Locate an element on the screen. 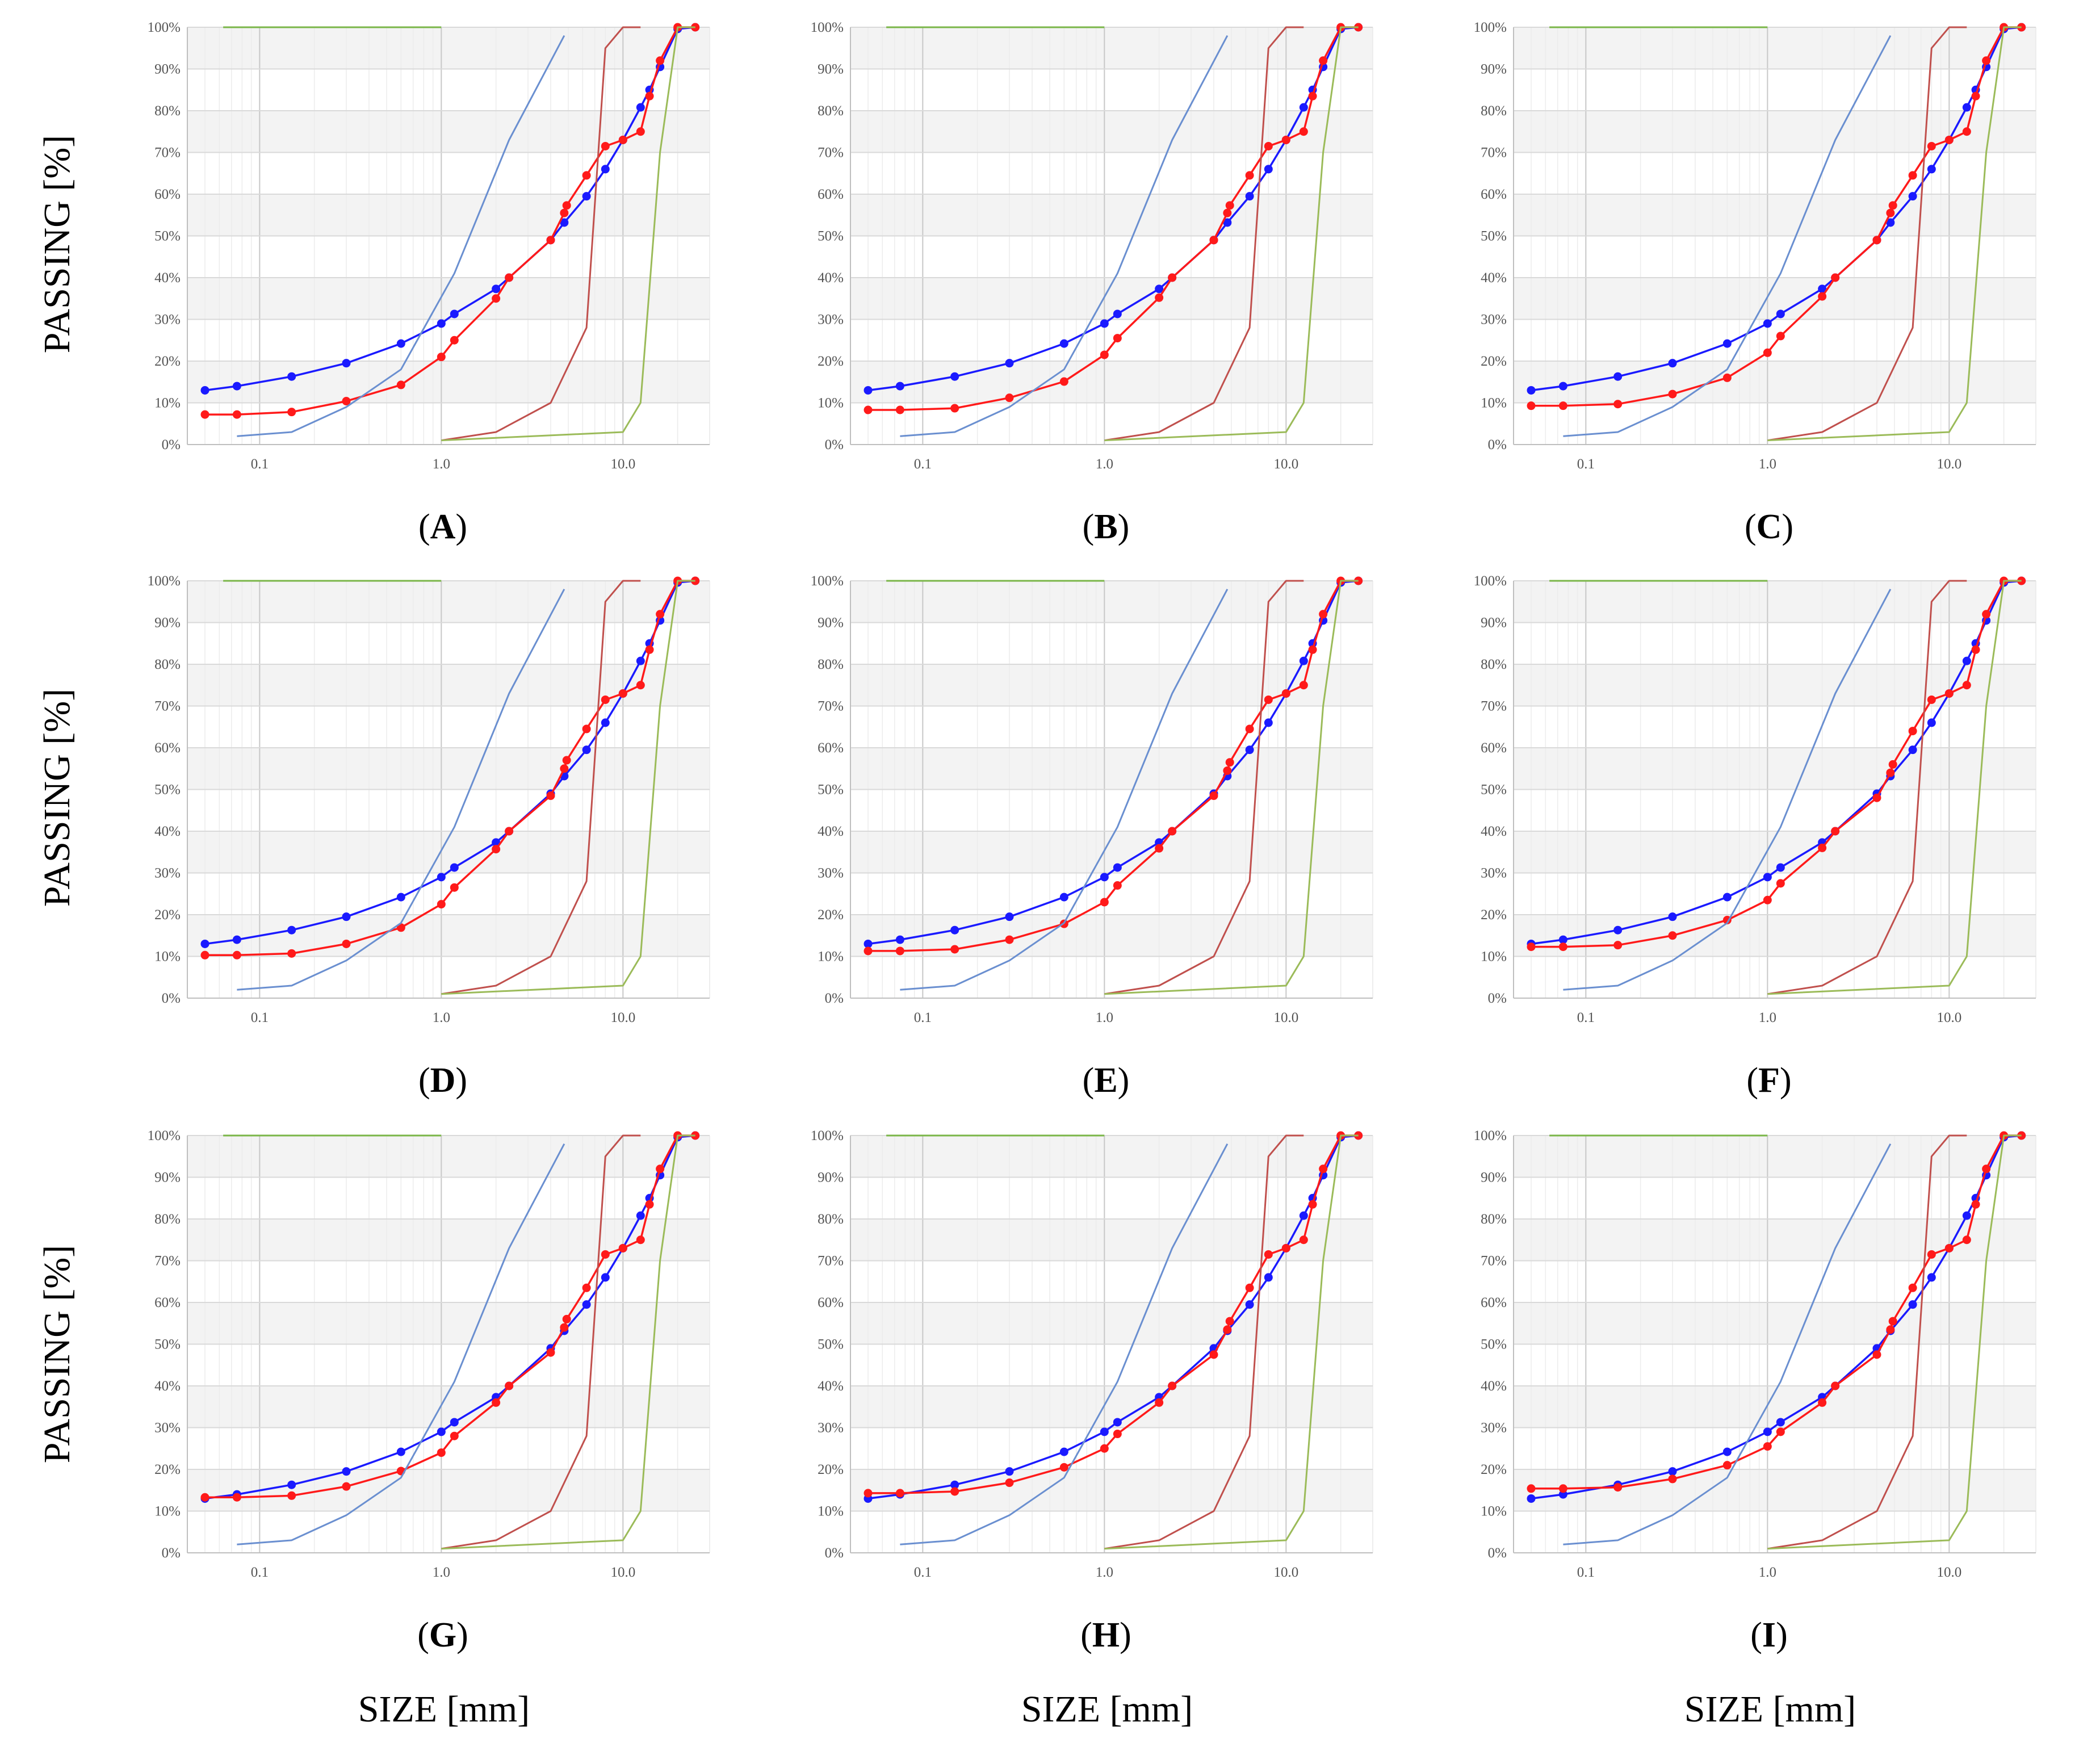 This screenshot has width=2100, height=1747. x-tick-label-i-2: 10.0 is located at coordinates (1948, 1572).